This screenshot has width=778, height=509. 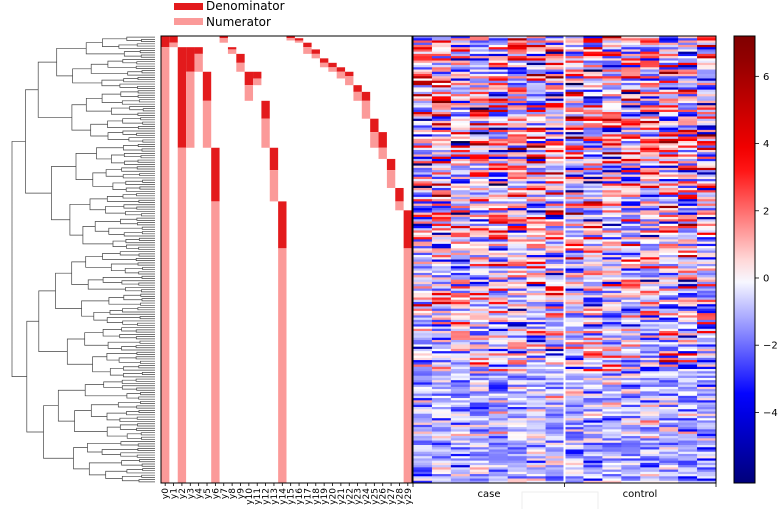 I want to click on colorbar-tick-label: 2, so click(x=766, y=211).